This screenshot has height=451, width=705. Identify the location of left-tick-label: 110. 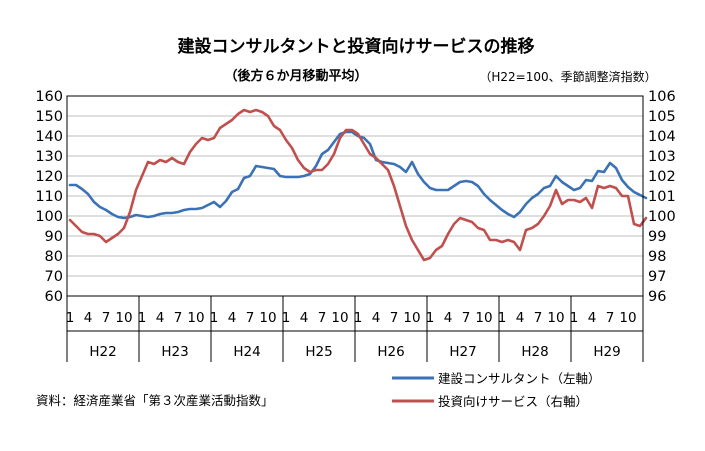
(49, 197).